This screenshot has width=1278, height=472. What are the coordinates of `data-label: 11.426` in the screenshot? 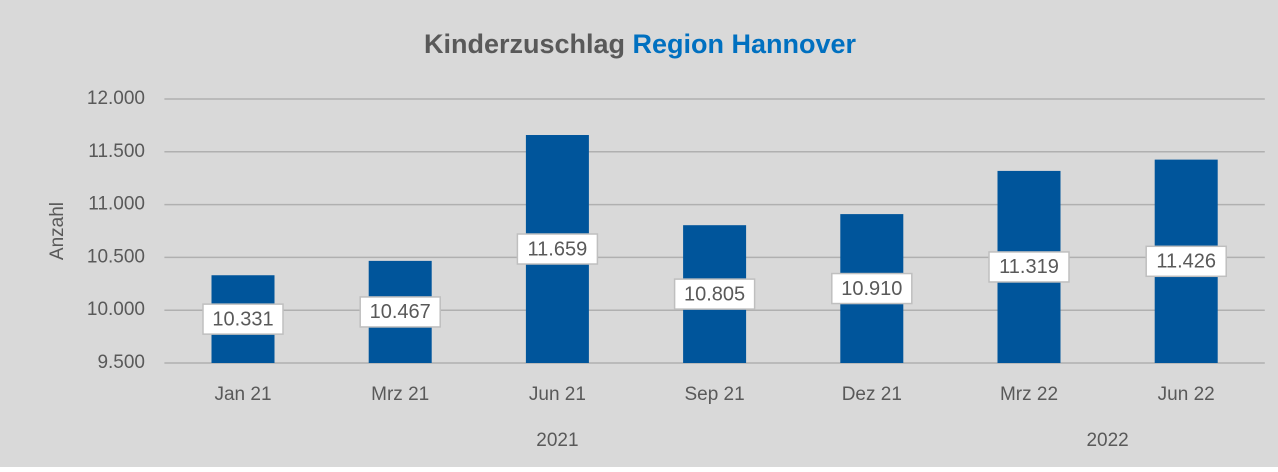 It's located at (1186, 262).